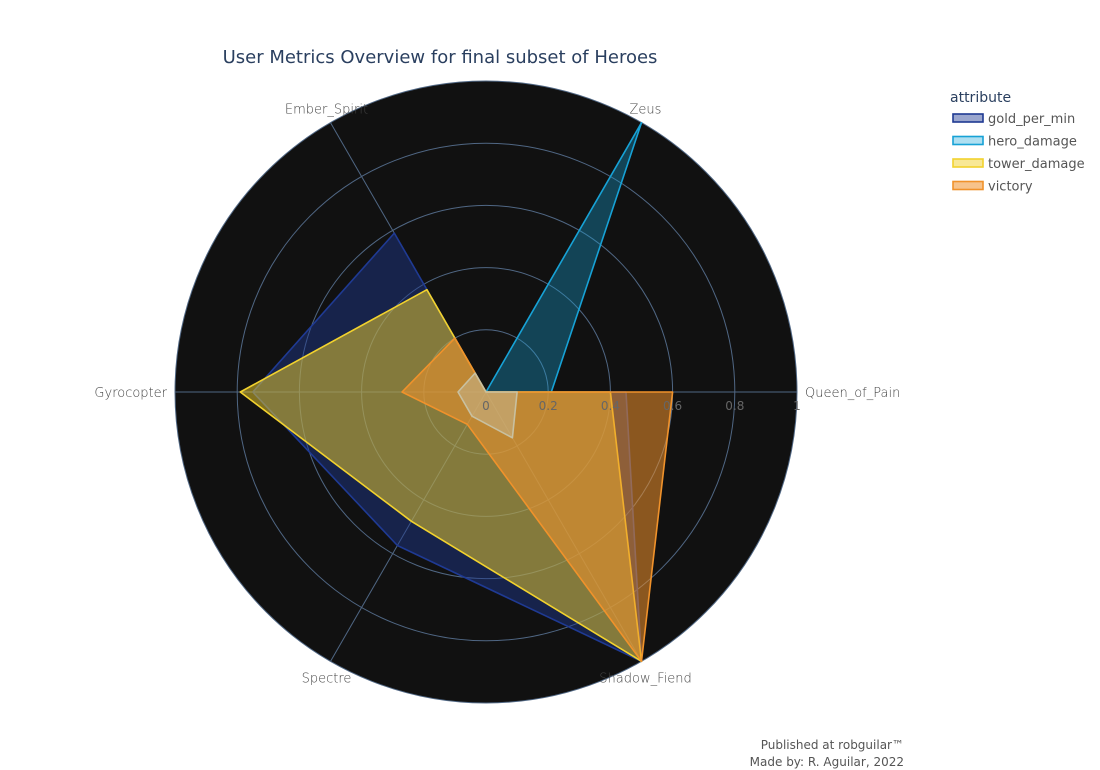 The width and height of the screenshot is (1100, 770). I want to click on radial-tick-label: 0.4, so click(610, 406).